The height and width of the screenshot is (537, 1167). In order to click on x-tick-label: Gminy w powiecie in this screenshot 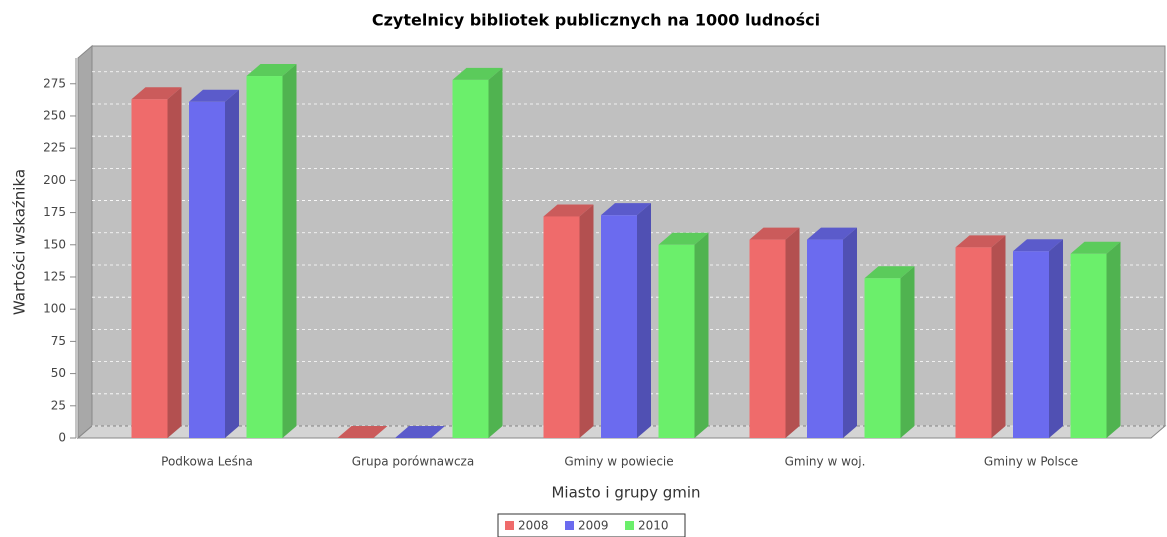, I will do `click(618, 462)`.